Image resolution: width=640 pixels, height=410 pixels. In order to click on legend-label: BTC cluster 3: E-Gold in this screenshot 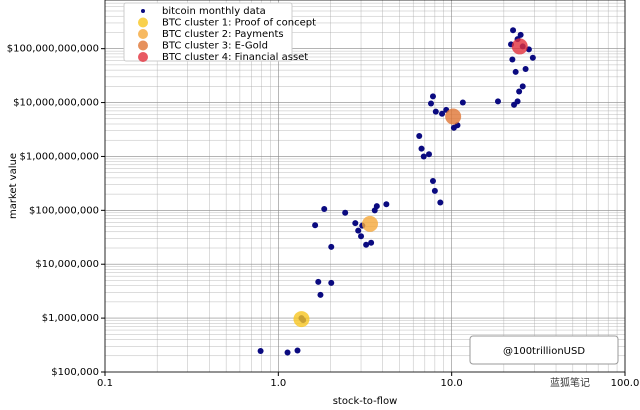, I will do `click(215, 46)`.